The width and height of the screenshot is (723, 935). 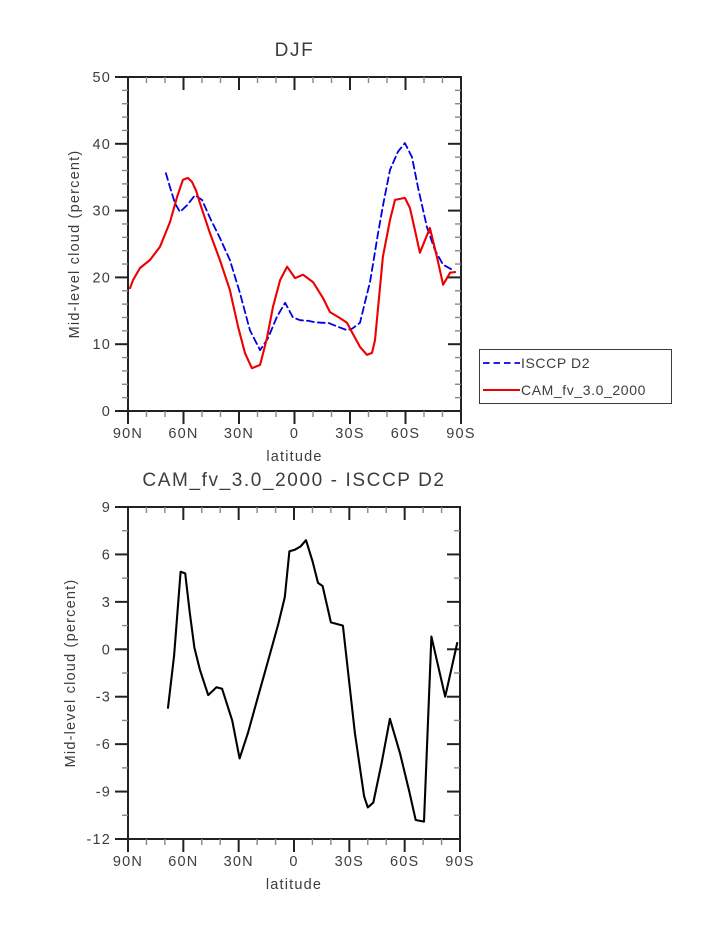 What do you see at coordinates (106, 508) in the screenshot?
I see `y-tick-label: 9` at bounding box center [106, 508].